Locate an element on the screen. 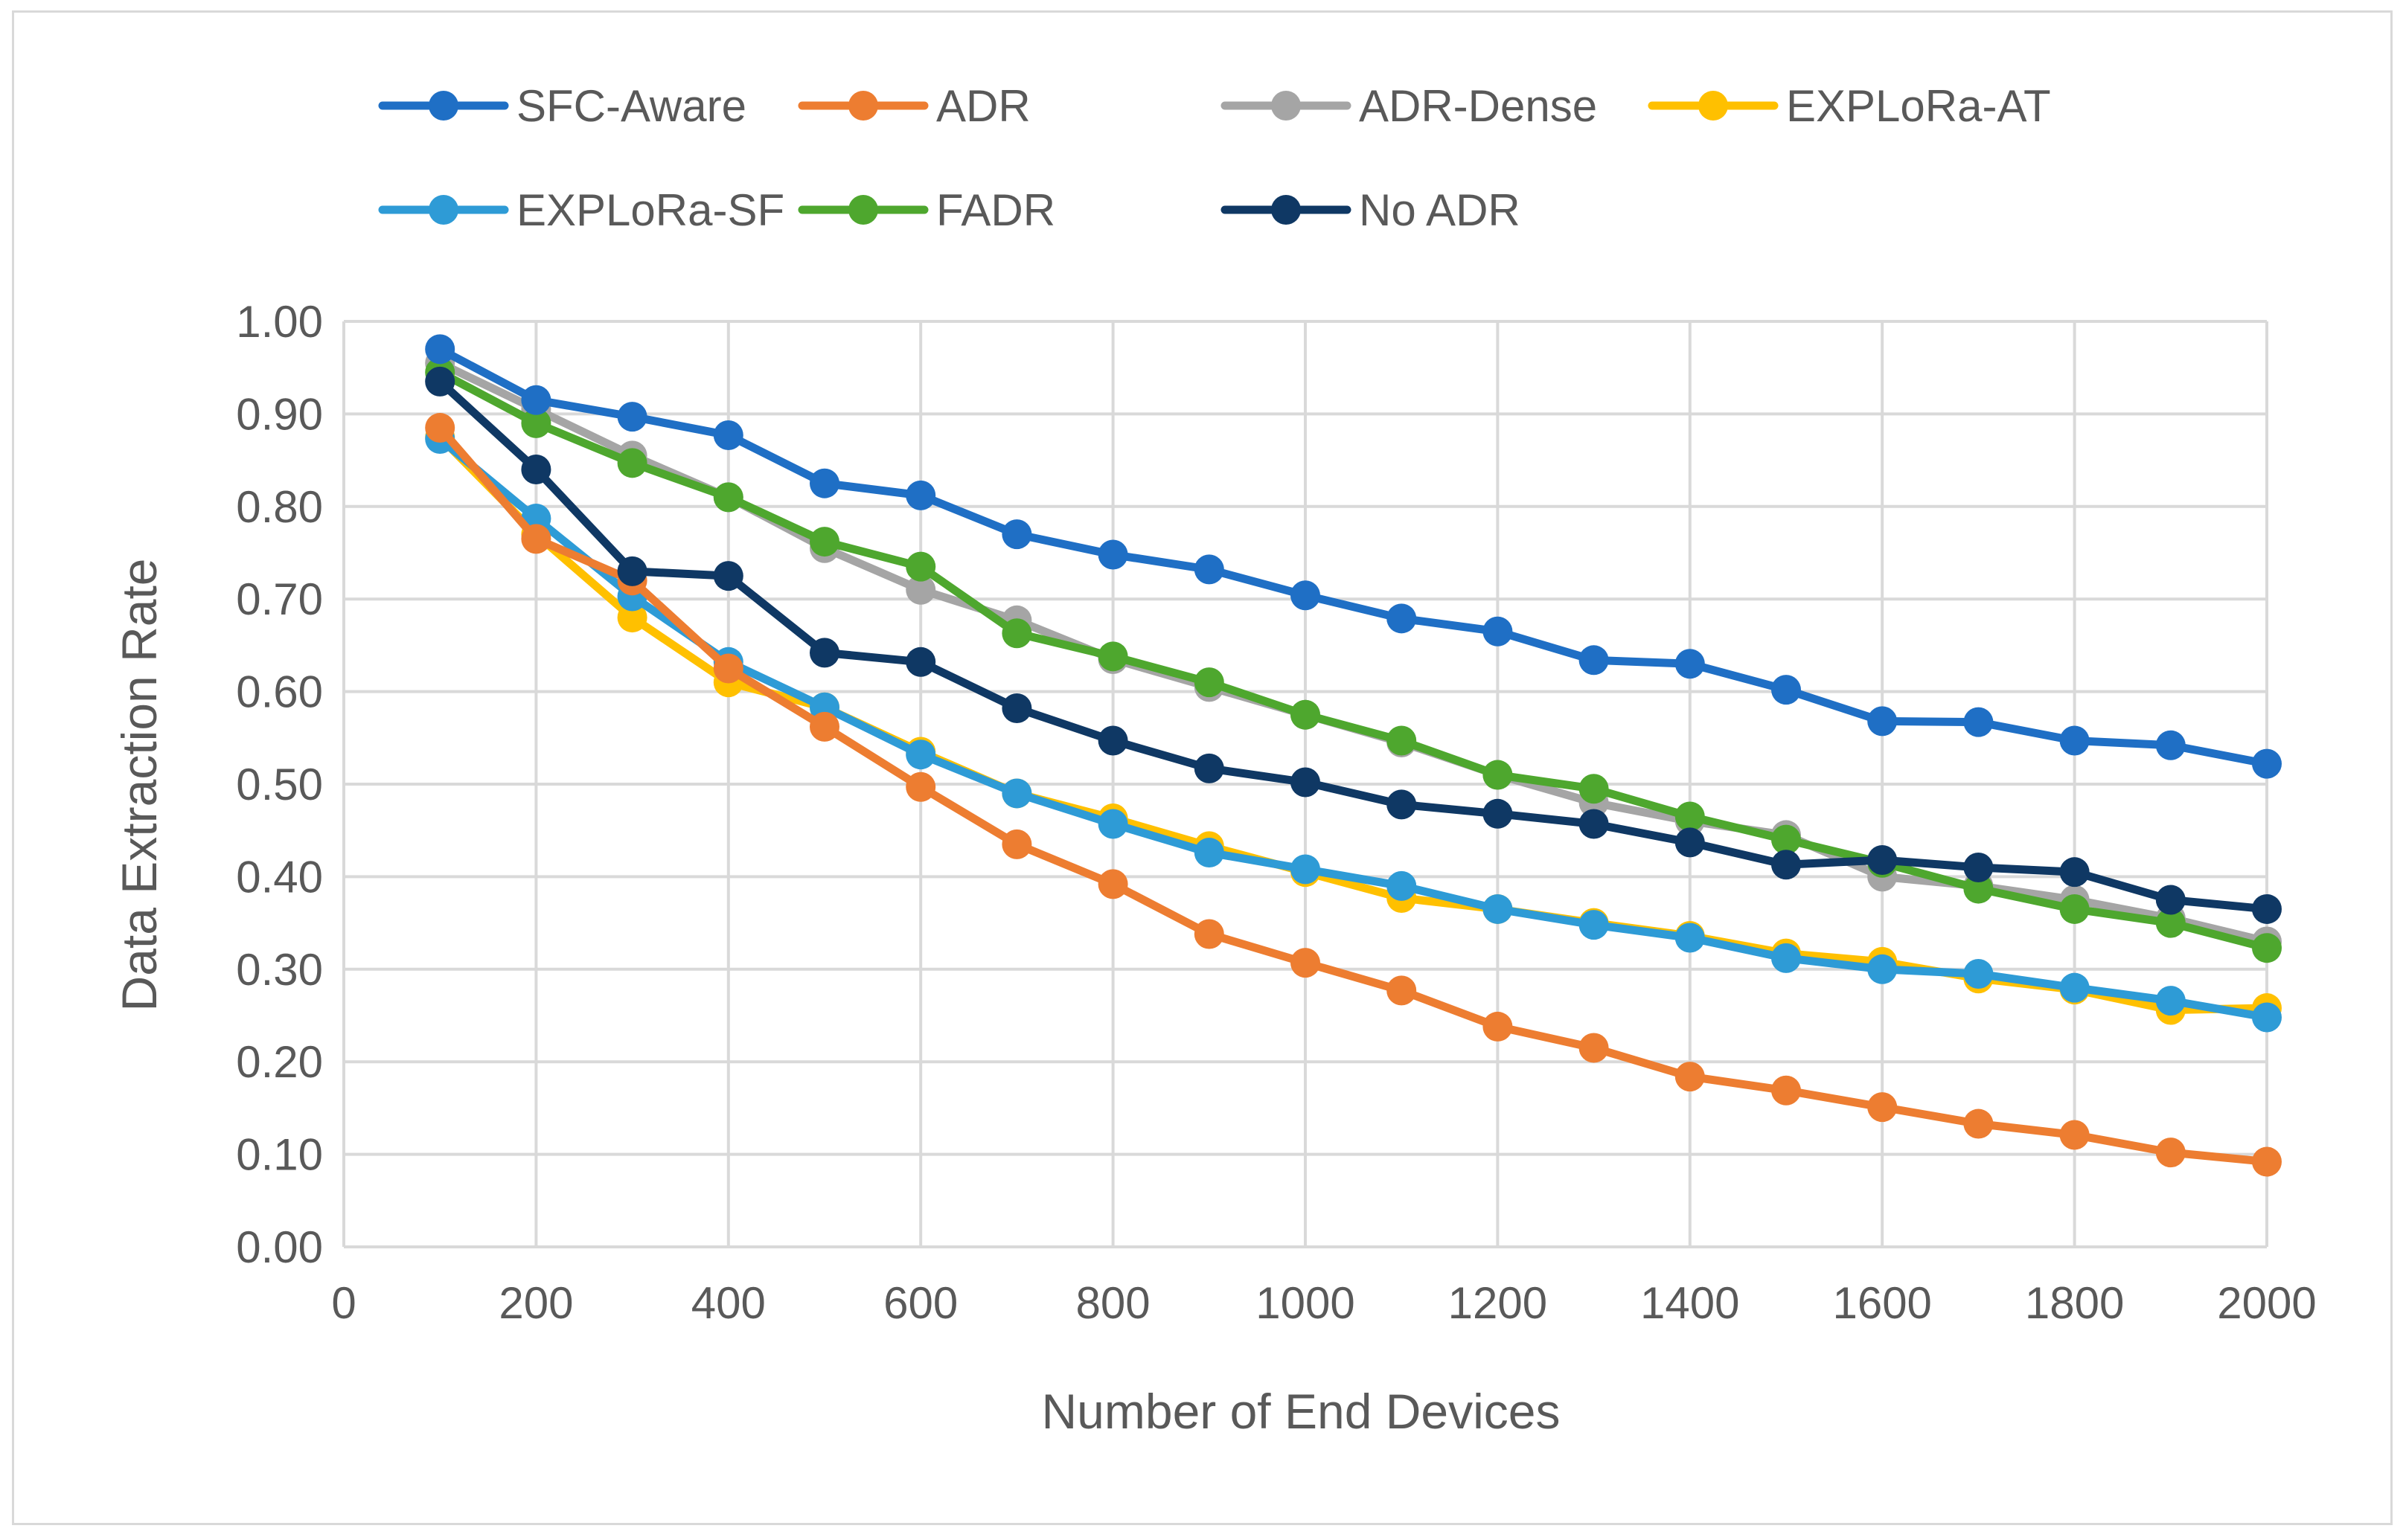 Image resolution: width=2406 pixels, height=1540 pixels. legend-label: FADR is located at coordinates (995, 210).